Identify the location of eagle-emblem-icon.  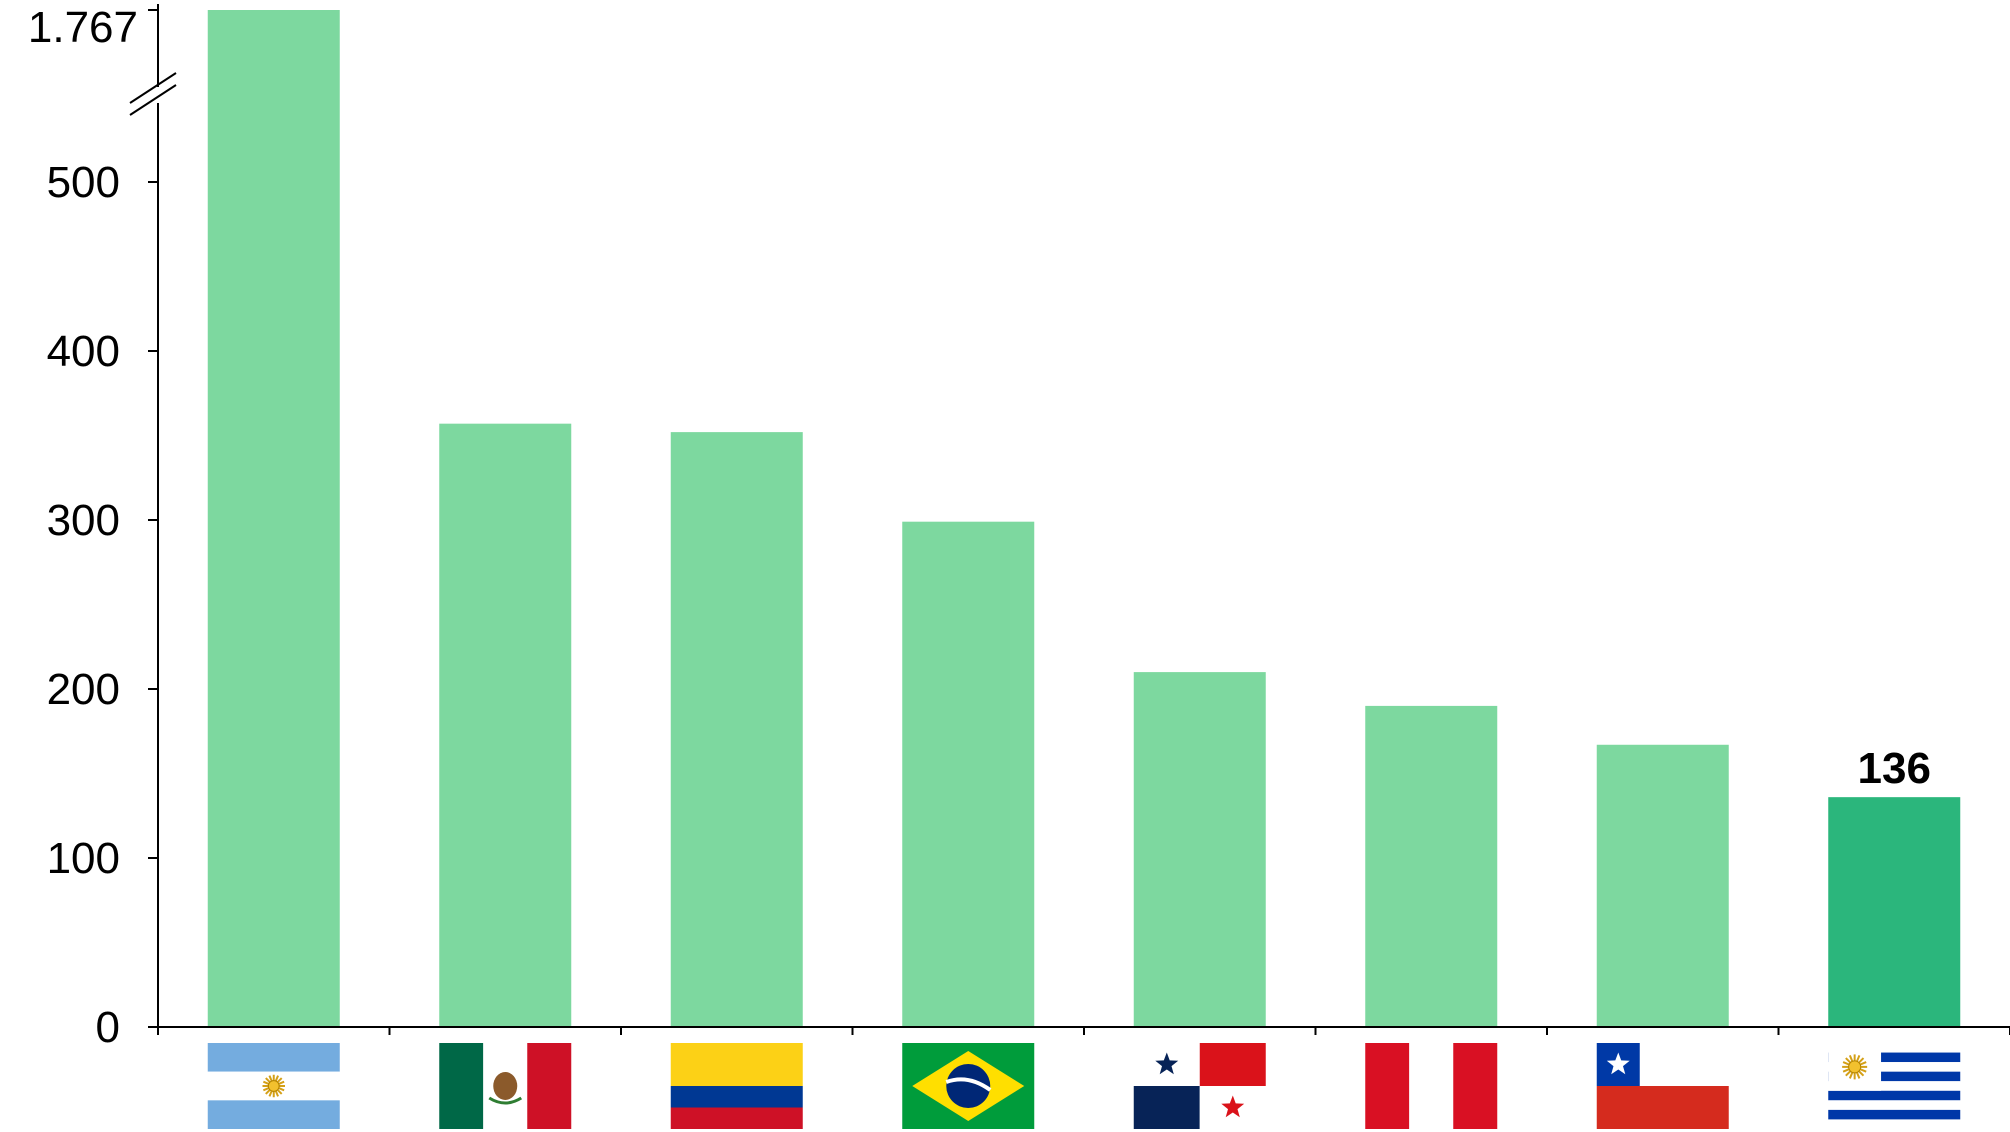
(505, 1086).